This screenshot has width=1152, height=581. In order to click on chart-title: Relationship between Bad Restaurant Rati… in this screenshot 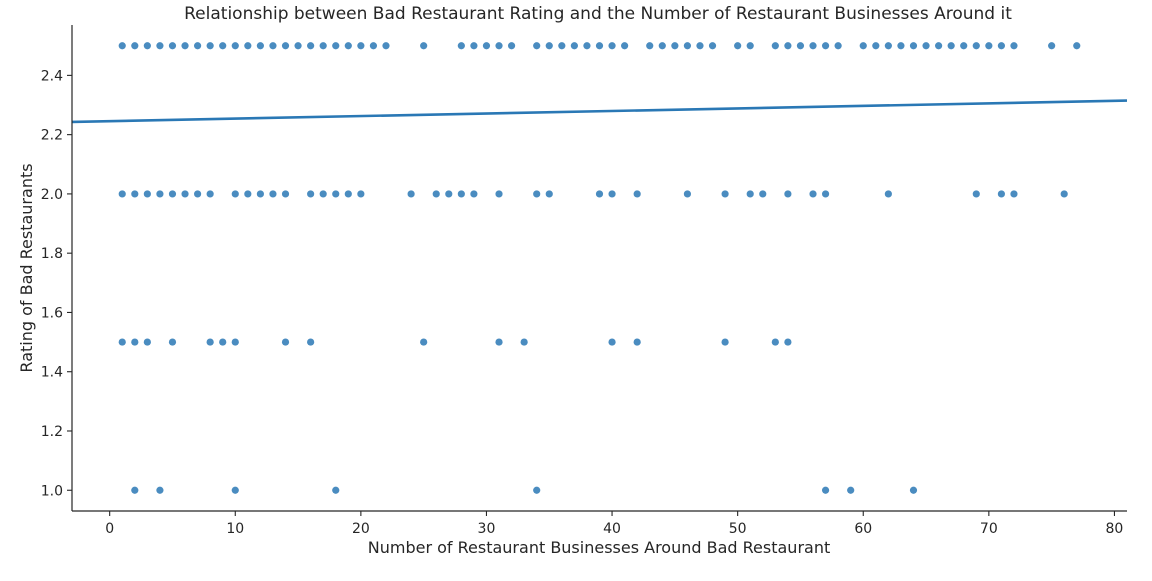, I will do `click(598, 14)`.